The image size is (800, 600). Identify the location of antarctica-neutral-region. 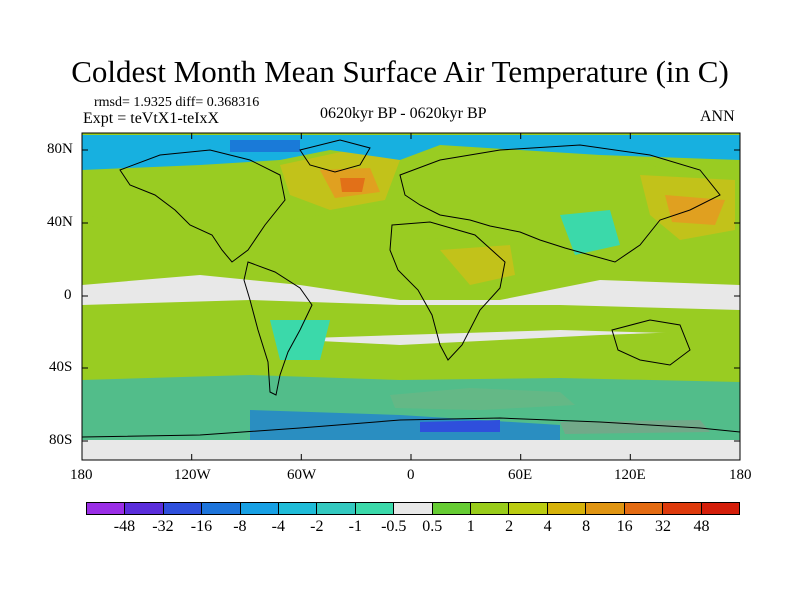
(411, 450).